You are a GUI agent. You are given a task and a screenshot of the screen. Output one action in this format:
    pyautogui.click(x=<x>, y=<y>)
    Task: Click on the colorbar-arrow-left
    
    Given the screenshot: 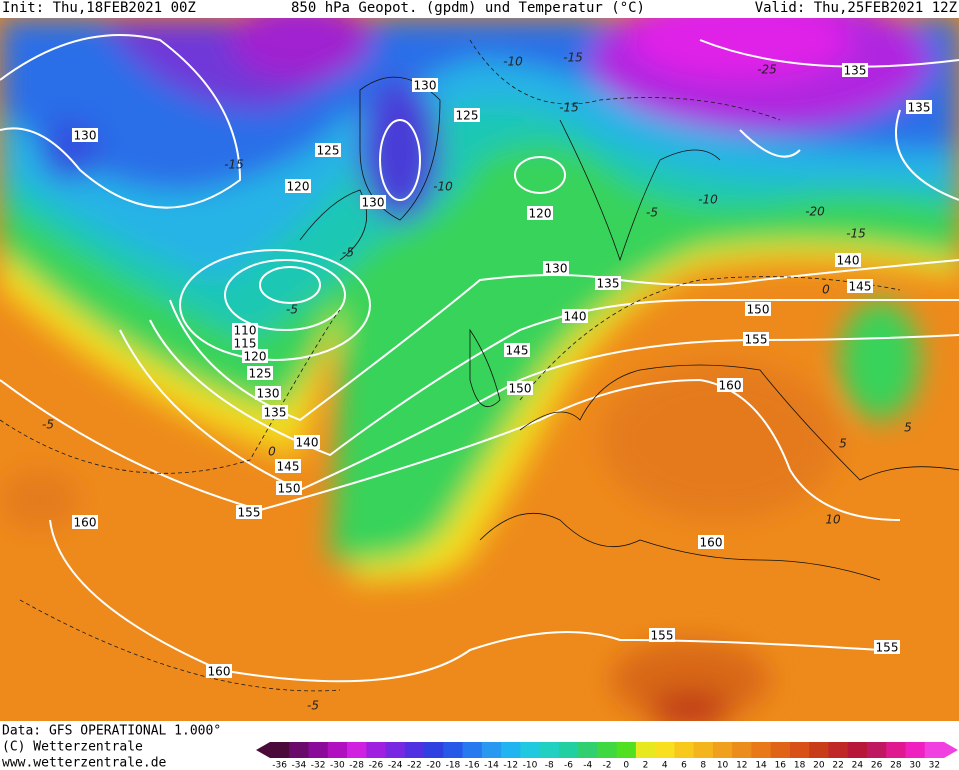 What is the action you would take?
    pyautogui.click(x=263, y=750)
    